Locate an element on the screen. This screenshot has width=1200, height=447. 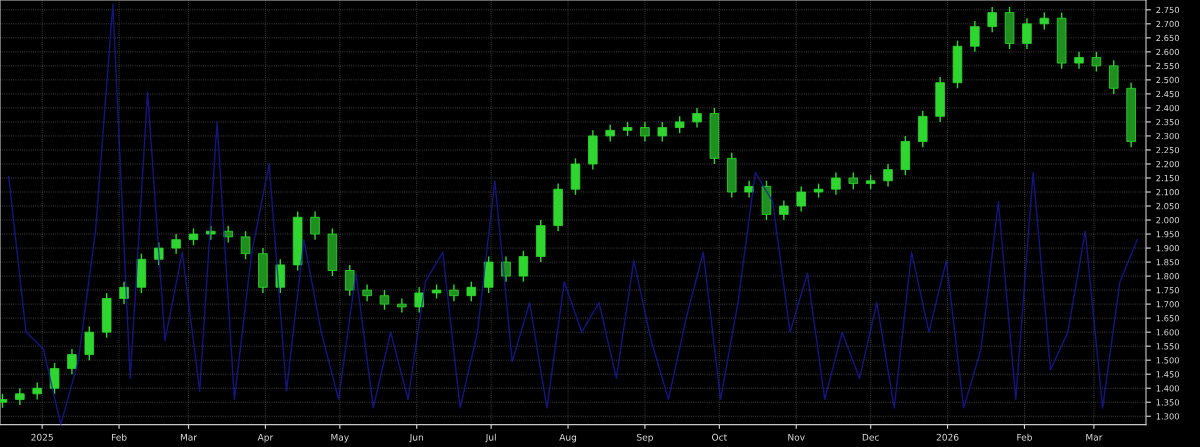
x-tick-label: Apr is located at coordinates (265, 438).